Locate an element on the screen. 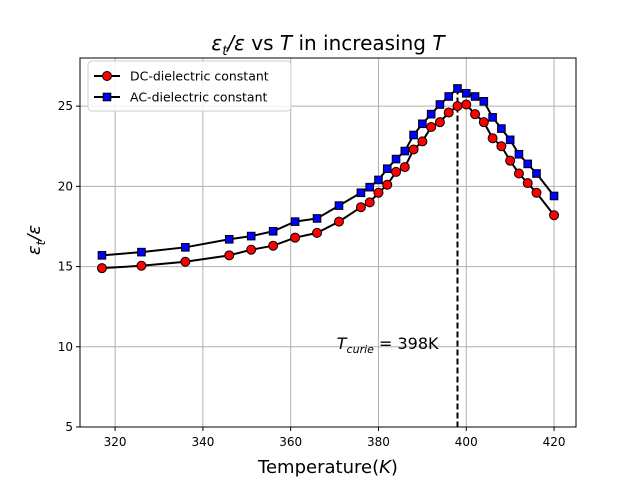 The height and width of the screenshot is (480, 640). x-tick-label: 360 is located at coordinates (290, 442).